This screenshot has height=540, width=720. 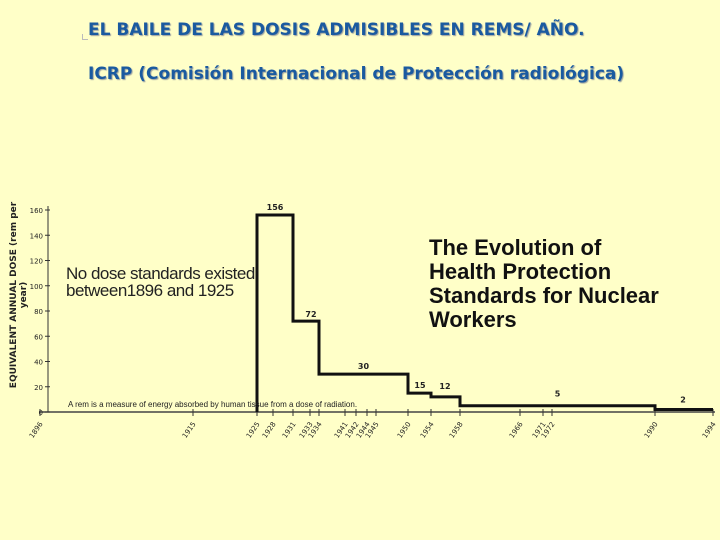 What do you see at coordinates (651, 430) in the screenshot?
I see `x-tick-label: 1990` at bounding box center [651, 430].